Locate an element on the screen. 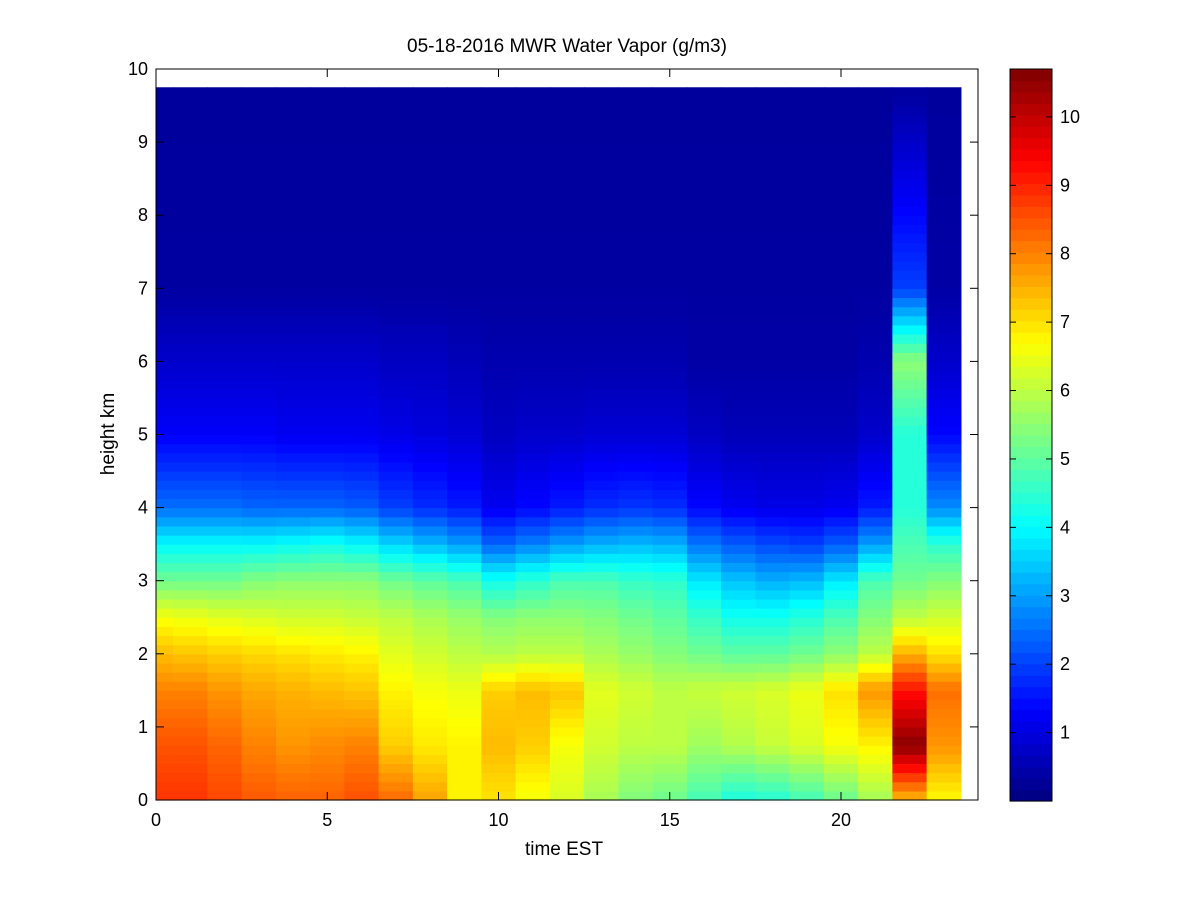 This screenshot has height=900, width=1200. y-tick-label: 1 is located at coordinates (143, 727).